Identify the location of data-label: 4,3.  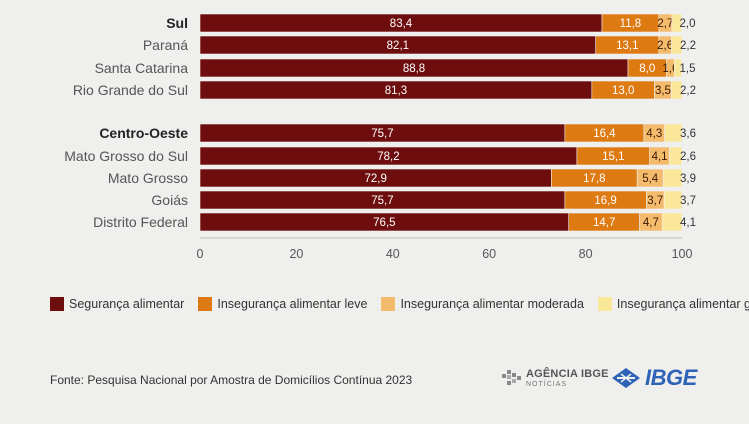
(654, 134).